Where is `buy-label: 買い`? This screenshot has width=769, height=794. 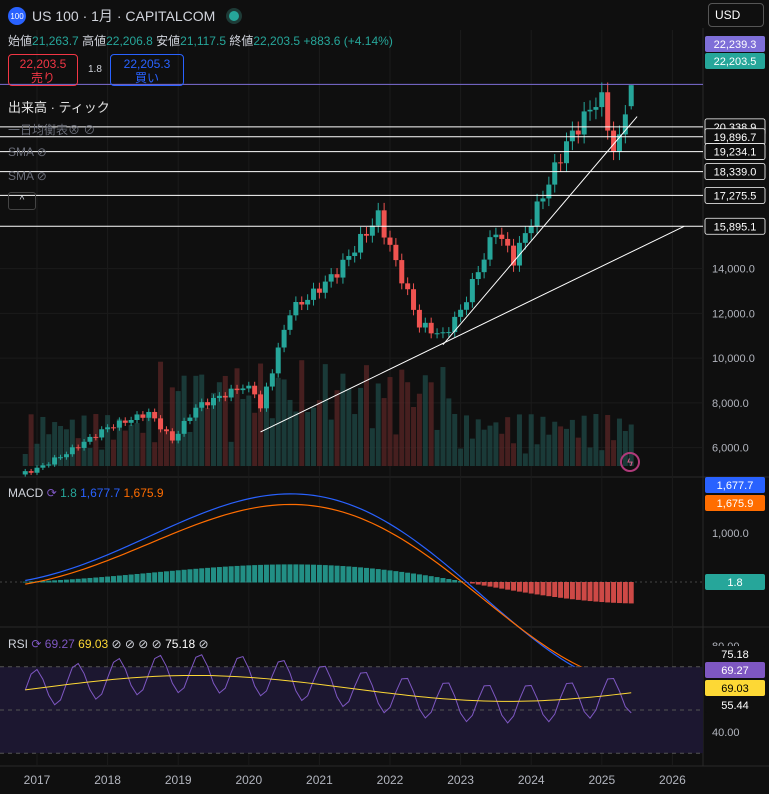 buy-label: 買い is located at coordinates (146, 78).